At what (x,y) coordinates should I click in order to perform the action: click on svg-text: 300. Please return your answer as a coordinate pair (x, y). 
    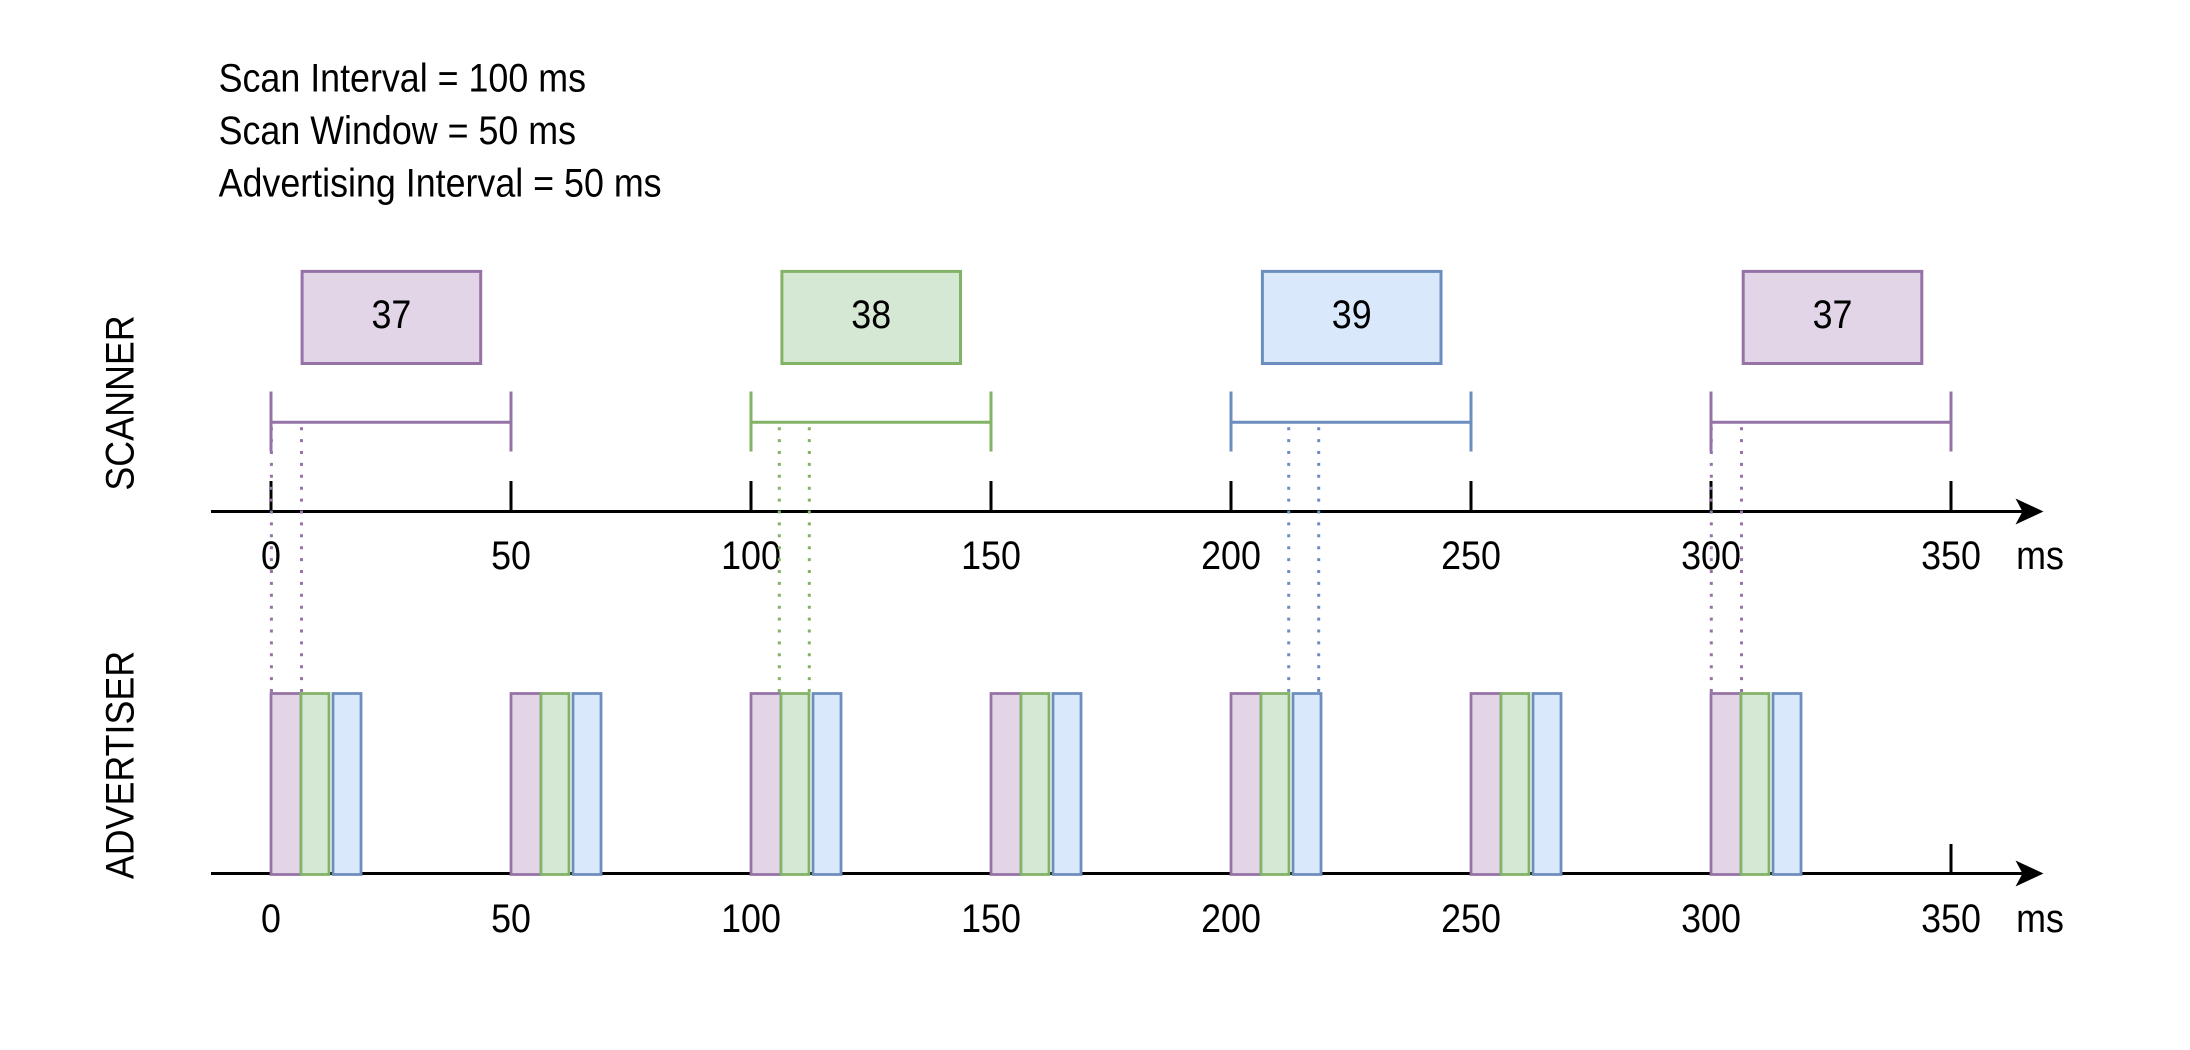
    Looking at the image, I should click on (1711, 919).